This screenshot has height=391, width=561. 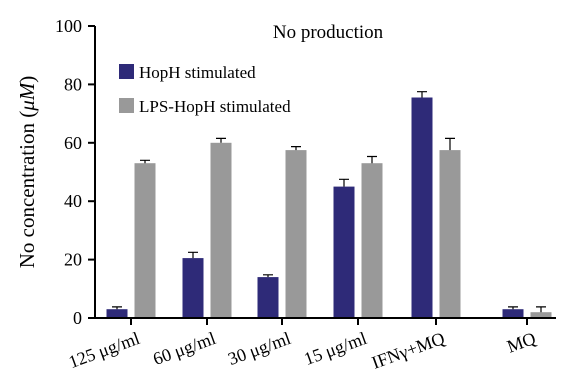 I want to click on legend: HopH stimulated LPS-HopH stimulated, so click(x=205, y=89).